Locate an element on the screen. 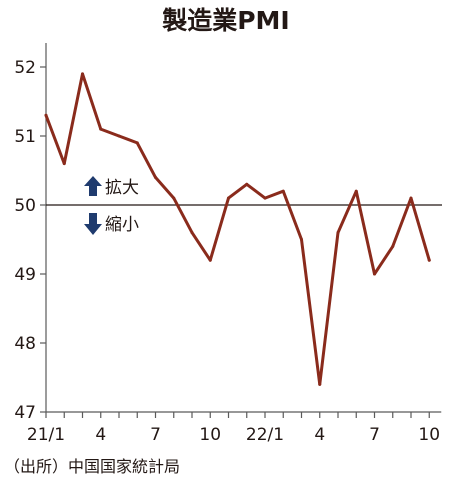 The image size is (452, 483). x-tick-label: 22/1 is located at coordinates (265, 435).